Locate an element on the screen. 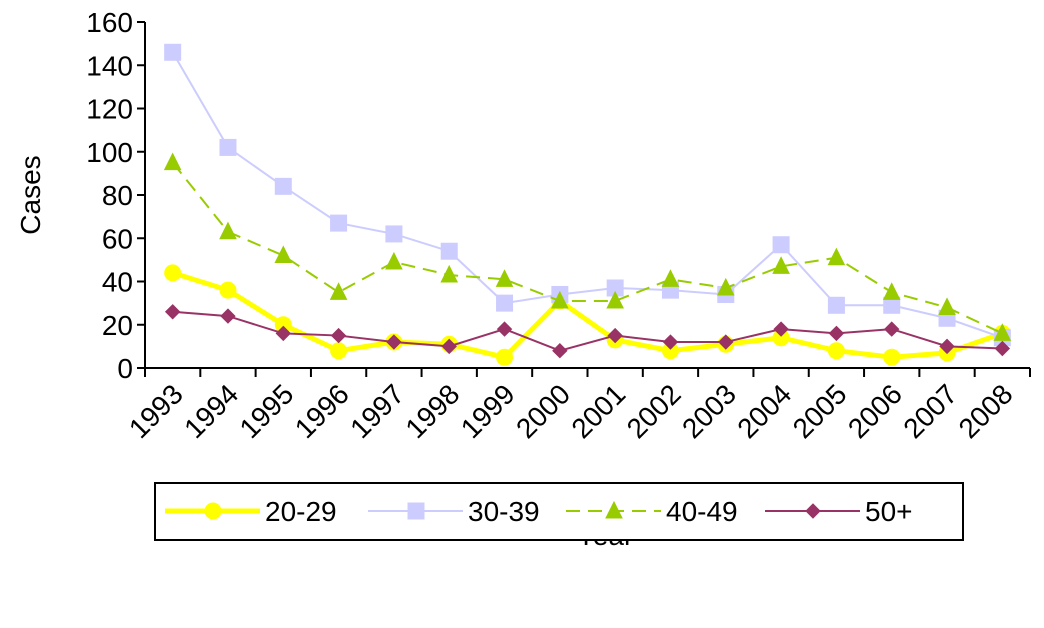  y-tick-label: 160 is located at coordinates (109, 22).